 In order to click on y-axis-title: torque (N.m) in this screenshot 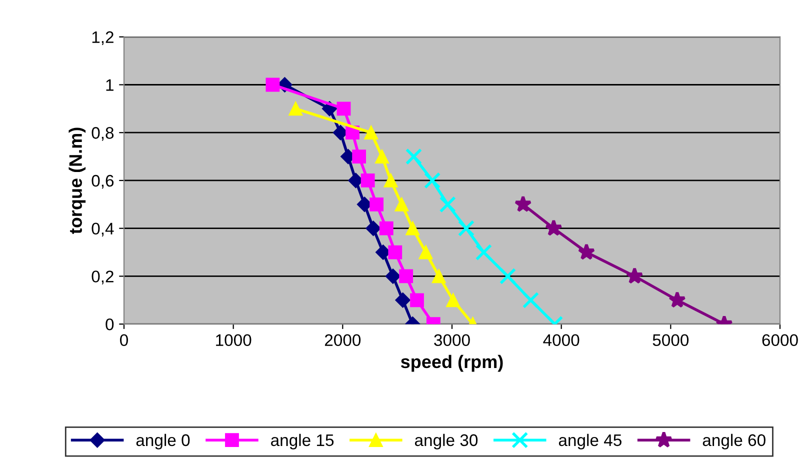, I will do `click(77, 181)`.